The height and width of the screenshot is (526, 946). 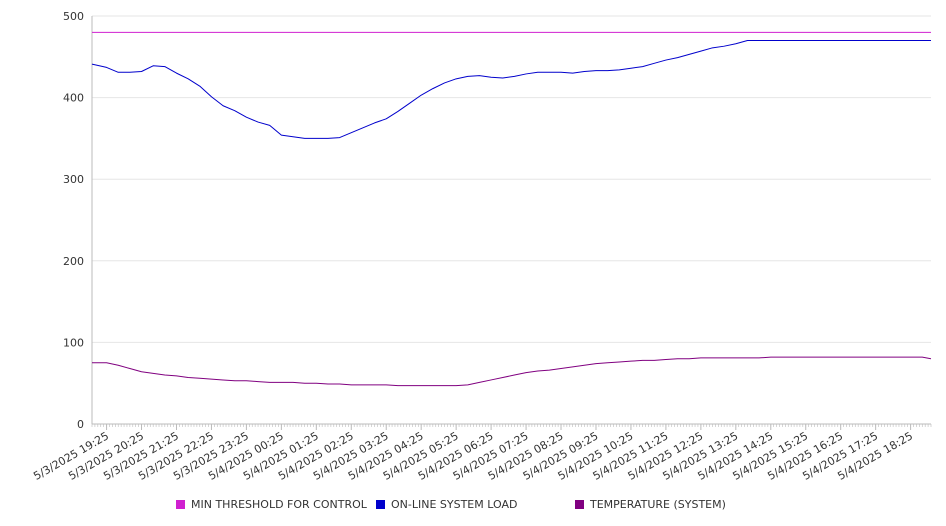 What do you see at coordinates (380, 504) in the screenshot?
I see `legend-swatch-load` at bounding box center [380, 504].